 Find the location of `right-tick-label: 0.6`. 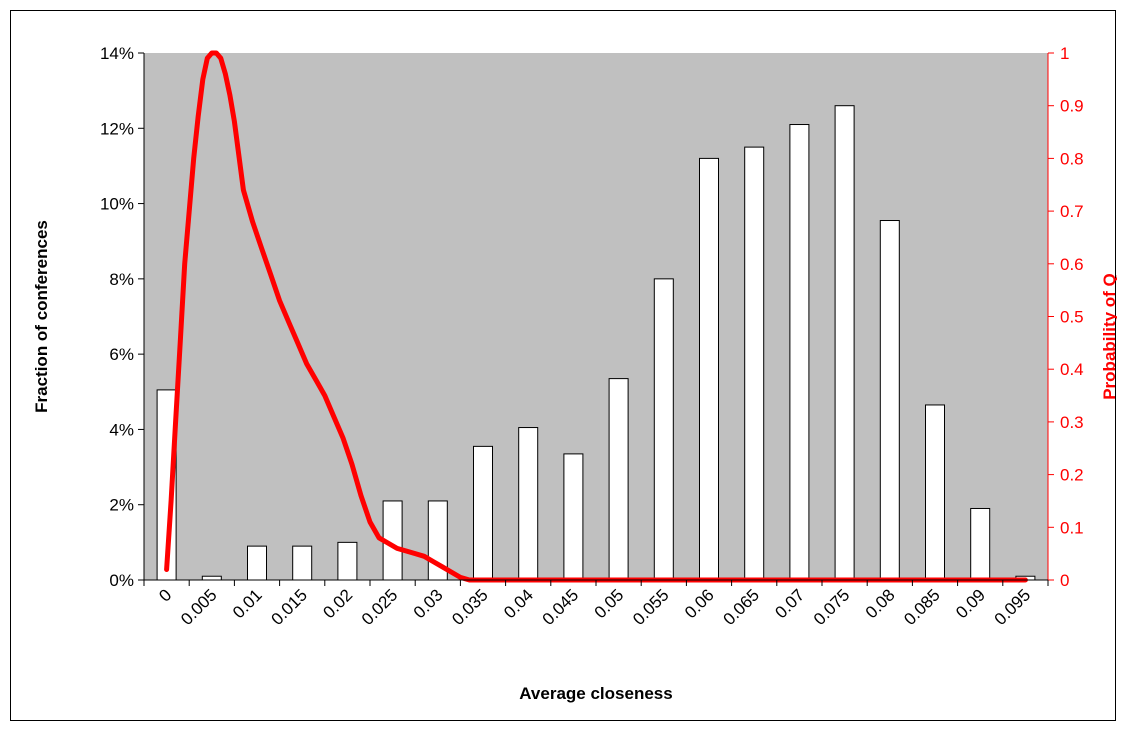

right-tick-label: 0.6 is located at coordinates (1072, 264).